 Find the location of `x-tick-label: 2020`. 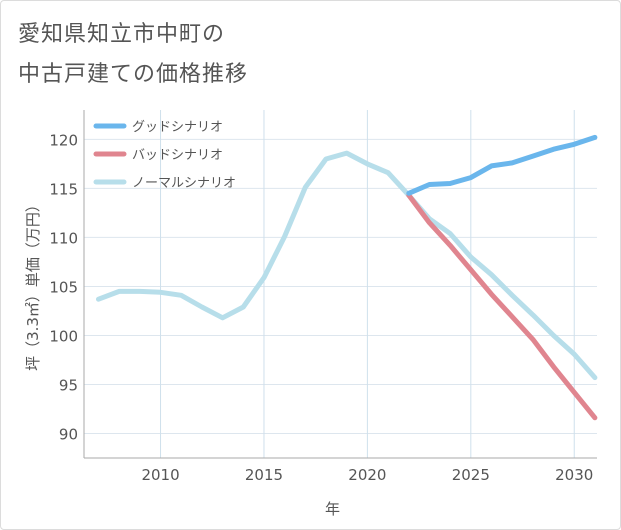

x-tick-label: 2020 is located at coordinates (367, 475).